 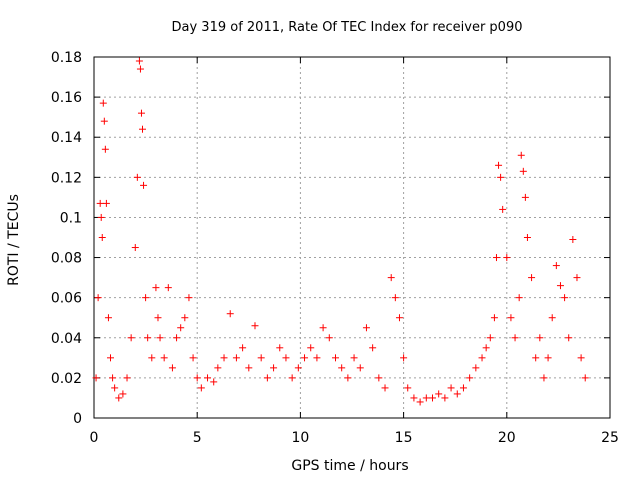 What do you see at coordinates (66, 299) in the screenshot?
I see `y-tick-label: 0.06` at bounding box center [66, 299].